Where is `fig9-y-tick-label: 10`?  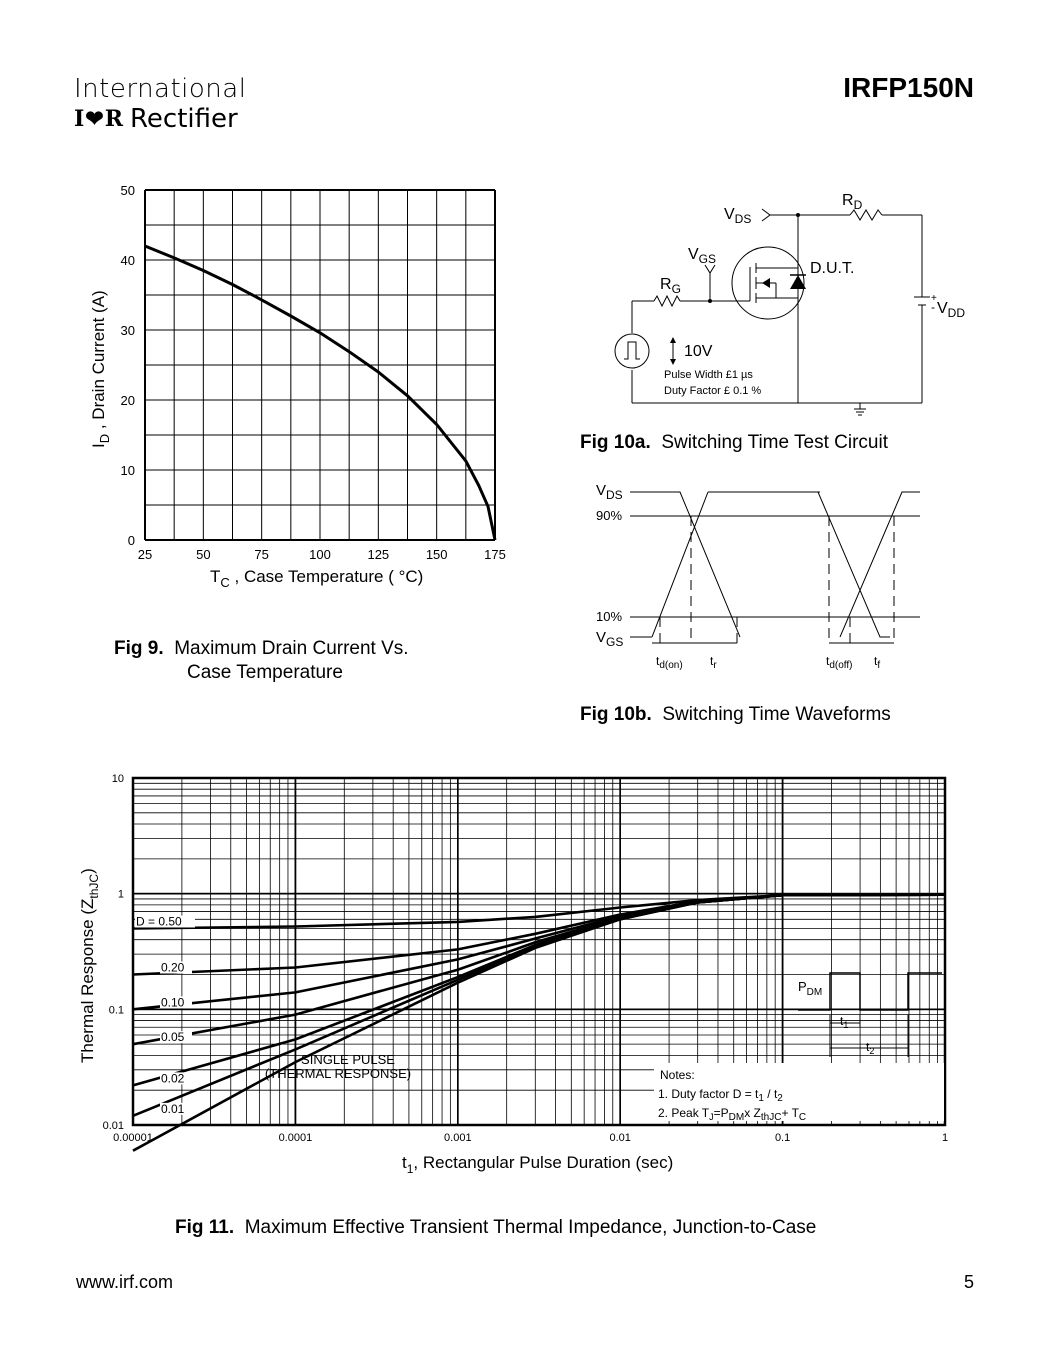
fig9-y-tick-label: 10 is located at coordinates (128, 470).